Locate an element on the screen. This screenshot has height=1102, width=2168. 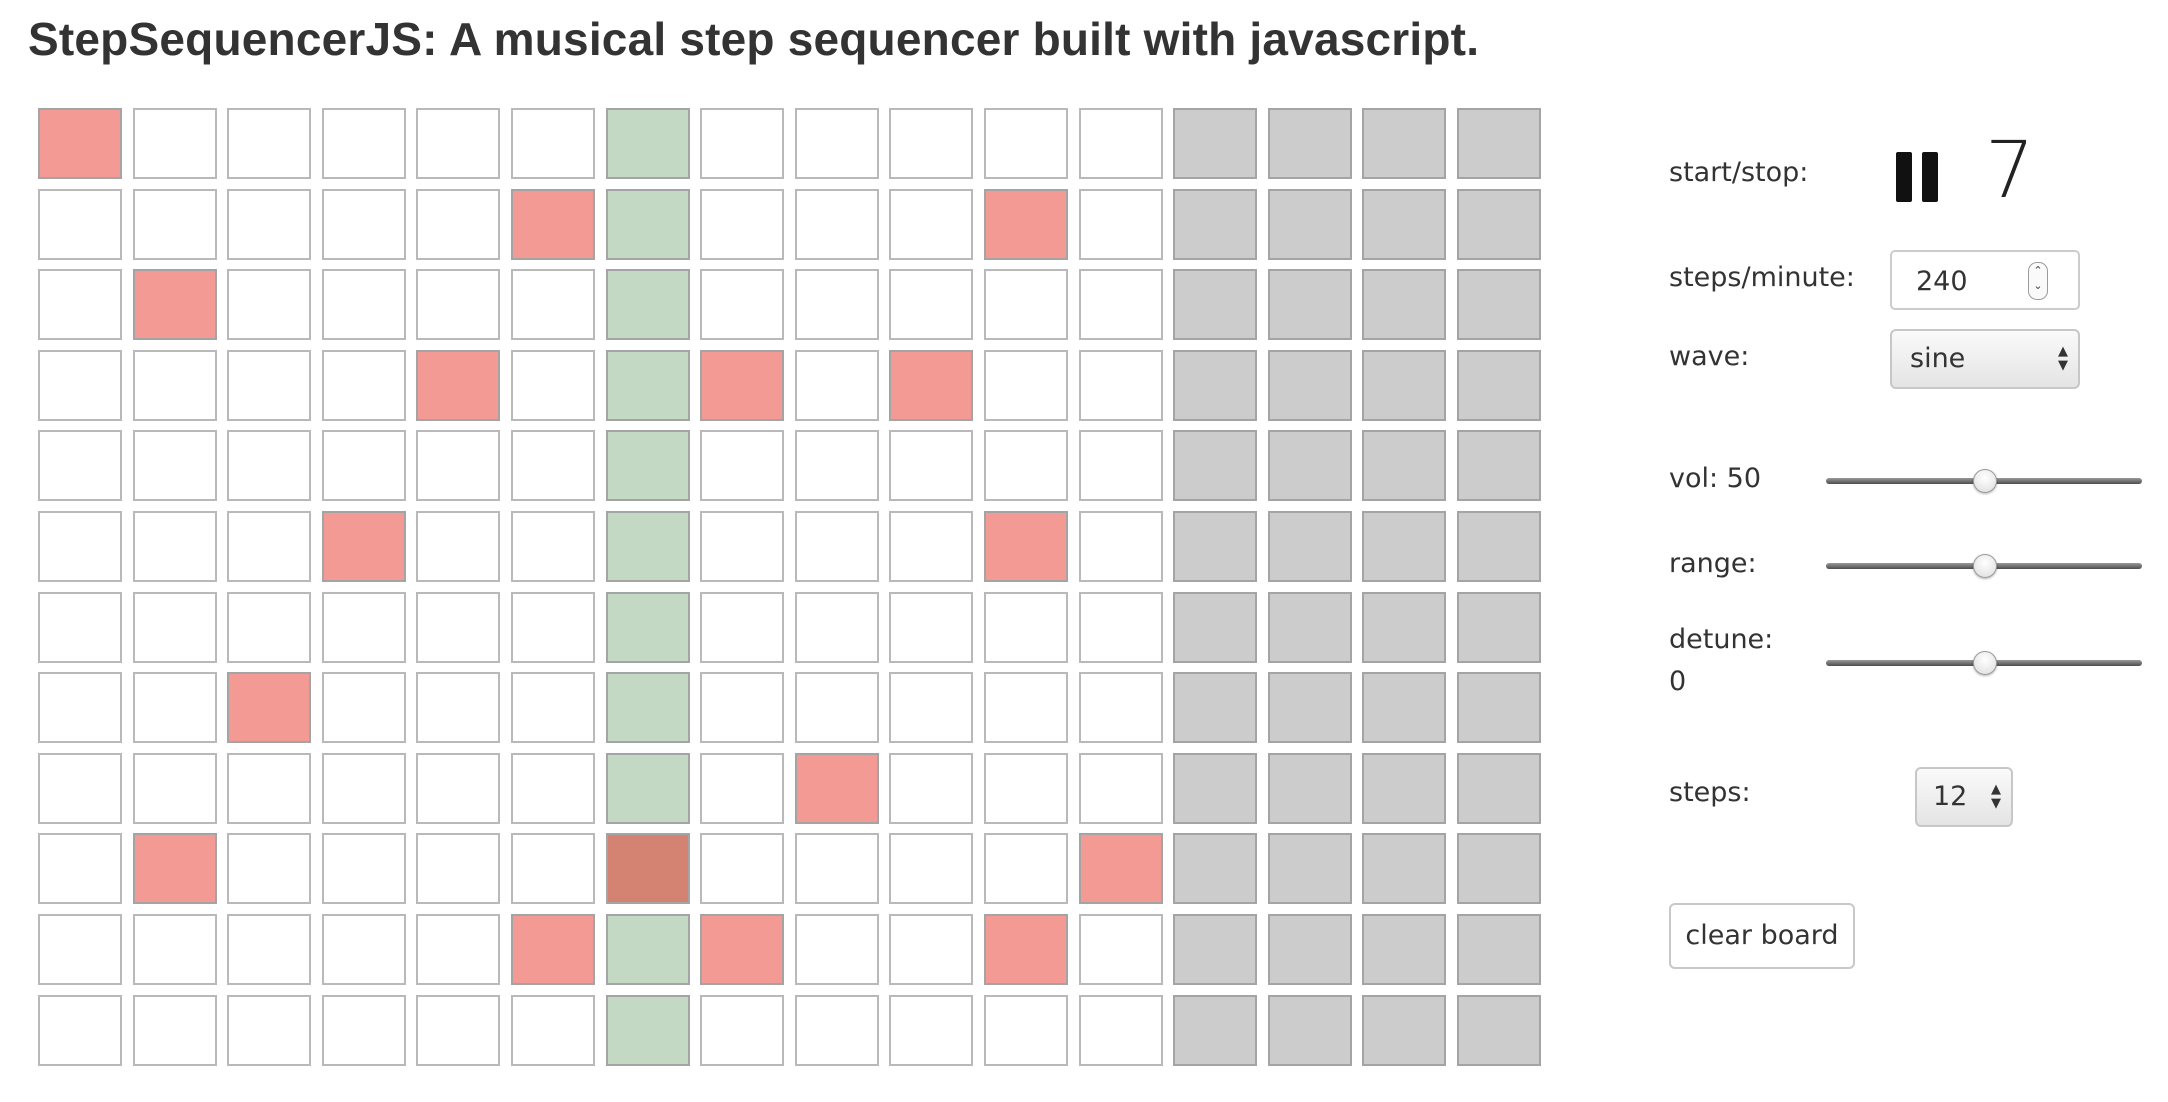
step-cell-r11-c3 is located at coordinates (269, 949).